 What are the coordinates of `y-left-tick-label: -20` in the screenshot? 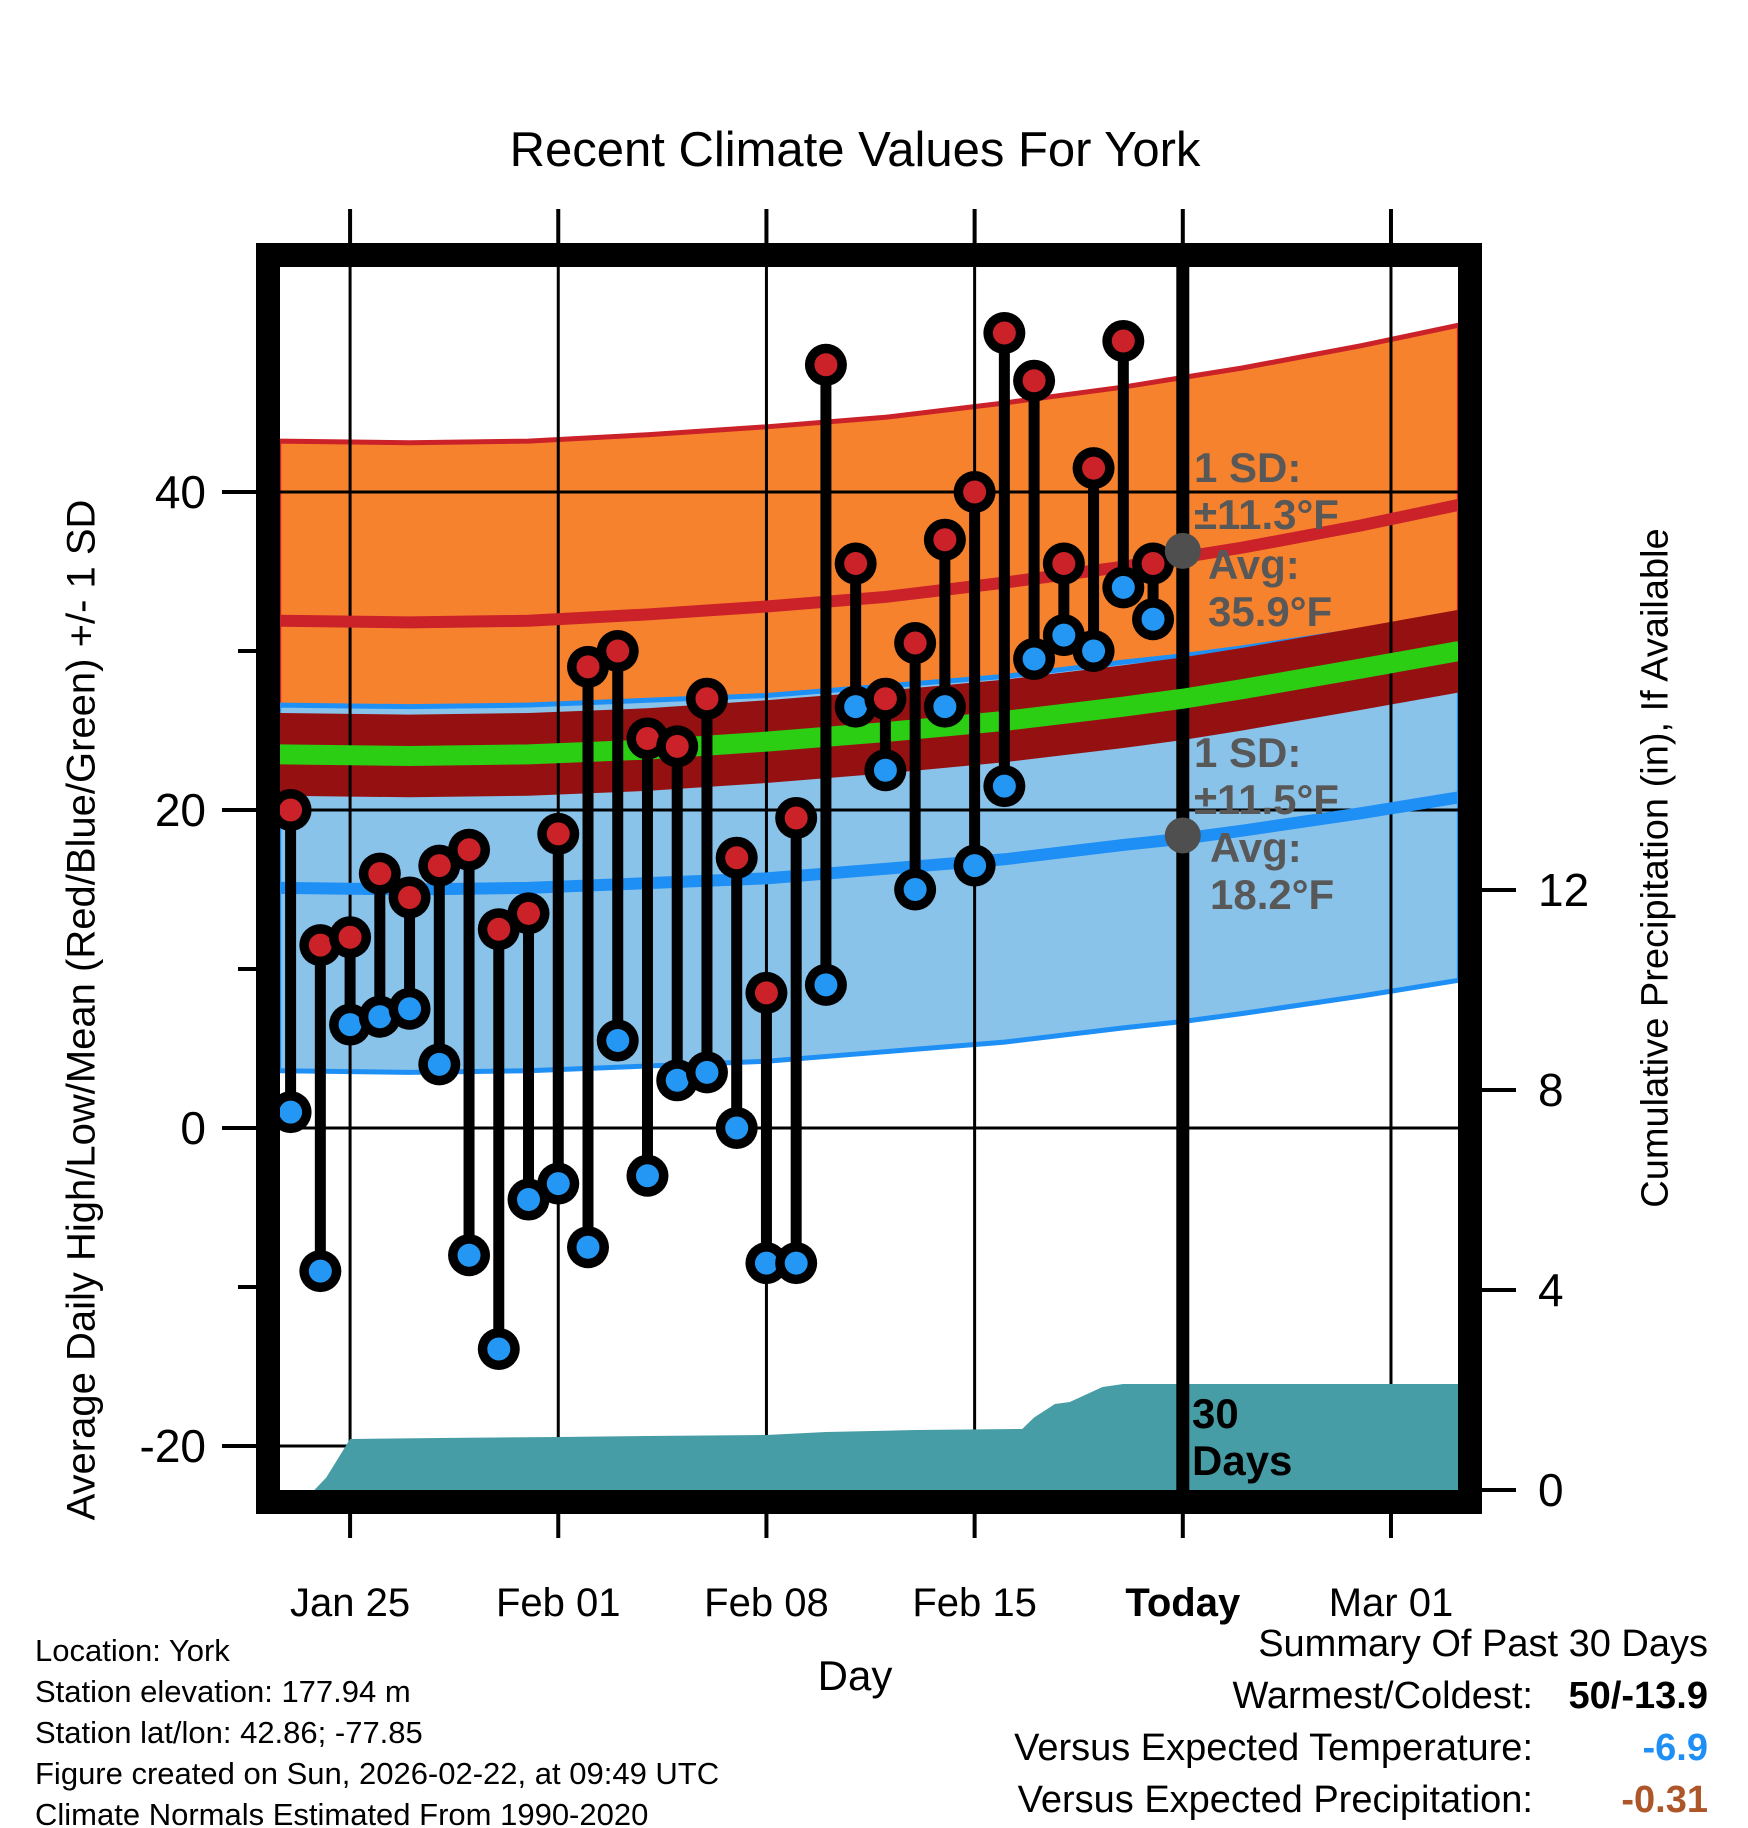 It's located at (173, 1446).